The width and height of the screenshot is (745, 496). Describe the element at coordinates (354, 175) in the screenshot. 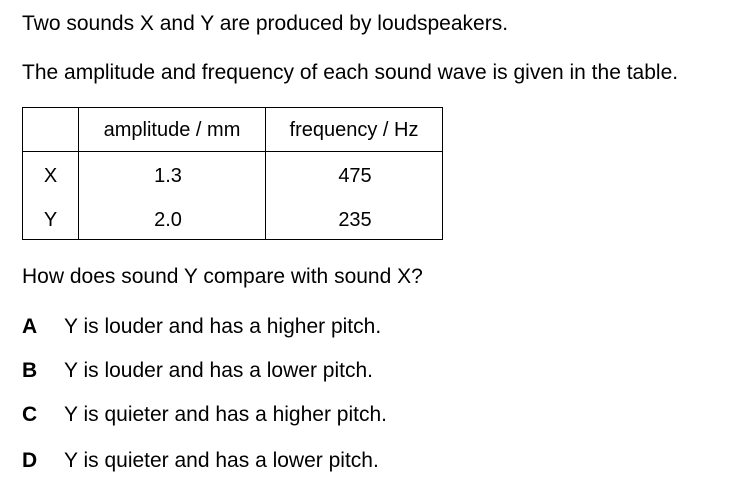

I see `frequency-x: 475` at that location.